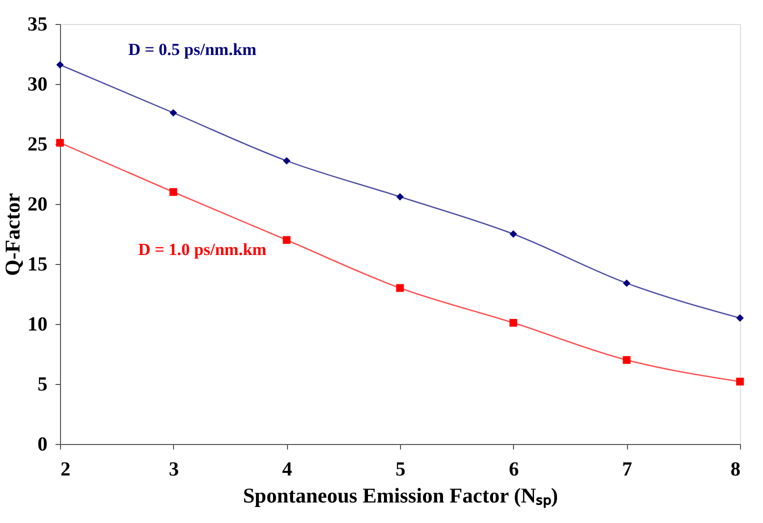 Image resolution: width=763 pixels, height=523 pixels. Describe the element at coordinates (38, 85) in the screenshot. I see `y-tick-label: 30` at that location.